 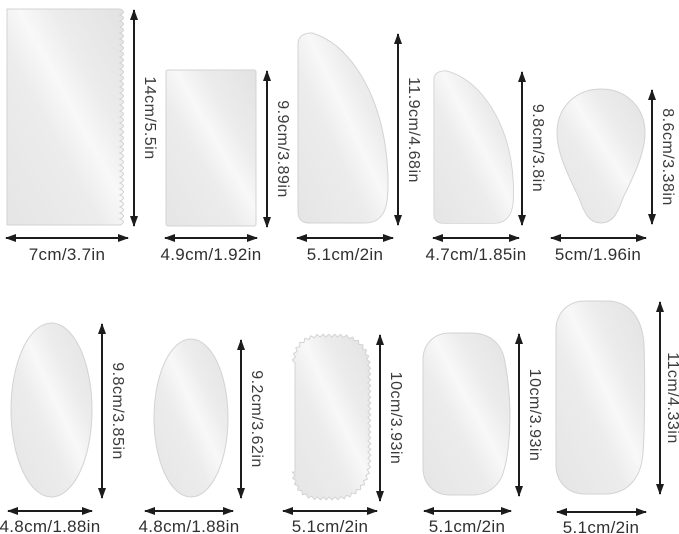 I want to click on height-label: 14cm/5.5in, so click(x=149, y=118).